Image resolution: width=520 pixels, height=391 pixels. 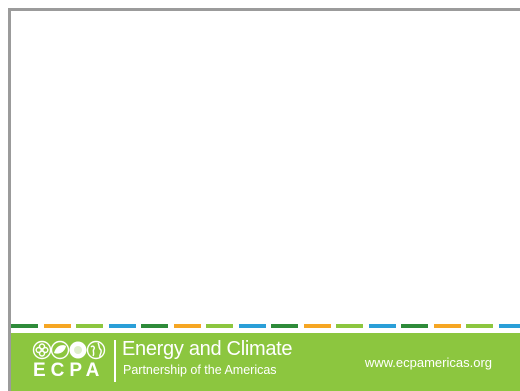 What do you see at coordinates (69, 370) in the screenshot?
I see `acronym-label: ECPA` at bounding box center [69, 370].